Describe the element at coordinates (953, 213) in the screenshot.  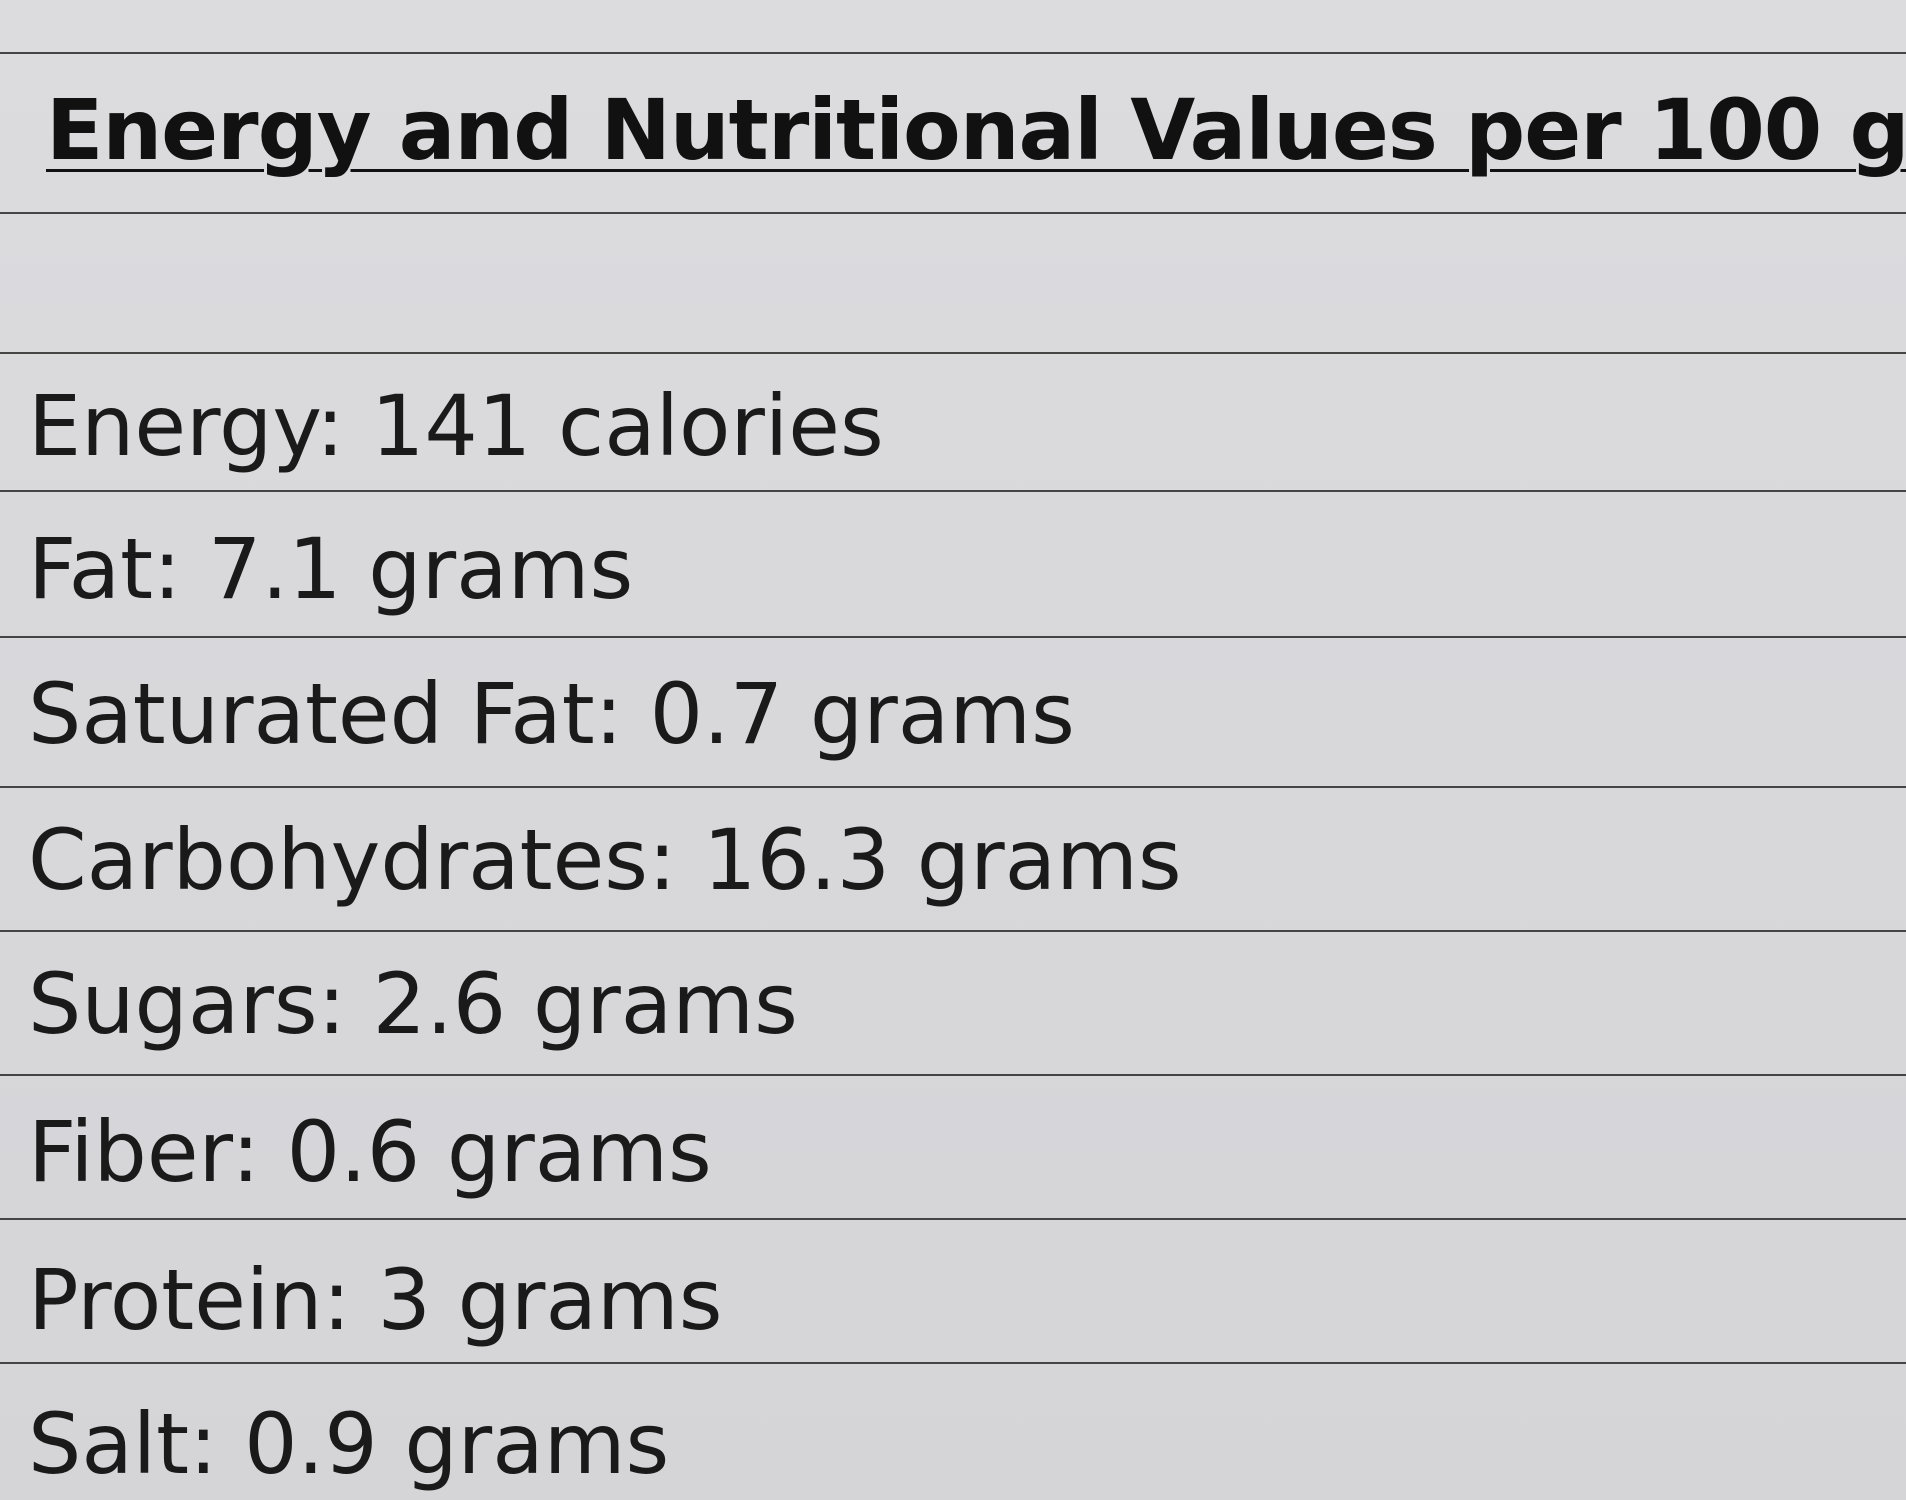
I see `heading-bottom-rule` at that location.